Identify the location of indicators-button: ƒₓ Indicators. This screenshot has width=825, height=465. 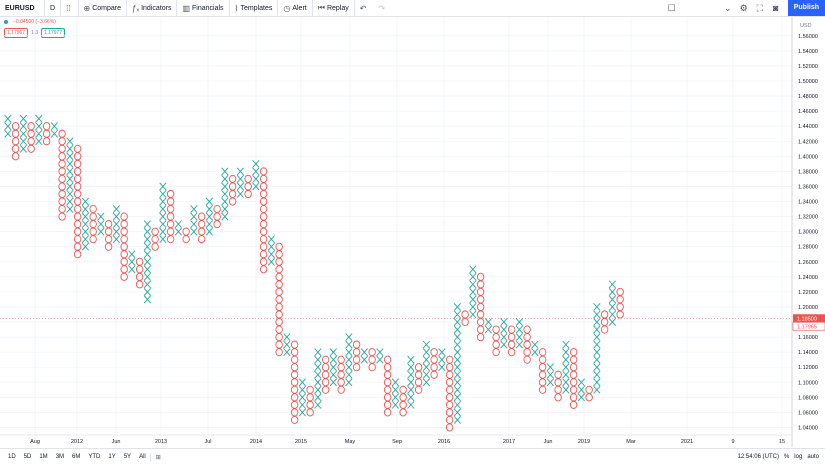
(152, 8).